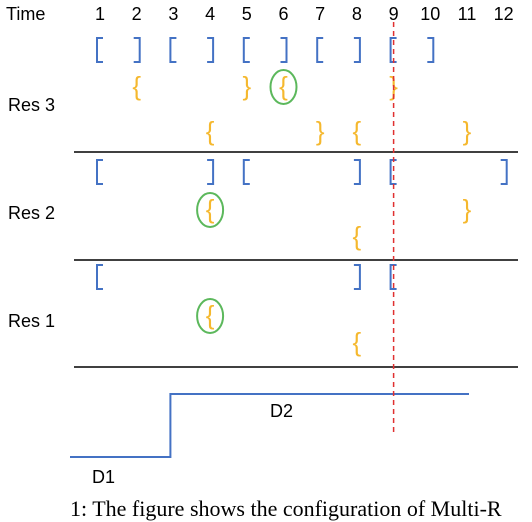 This screenshot has height=522, width=532. I want to click on time-tick: 5, so click(246, 14).